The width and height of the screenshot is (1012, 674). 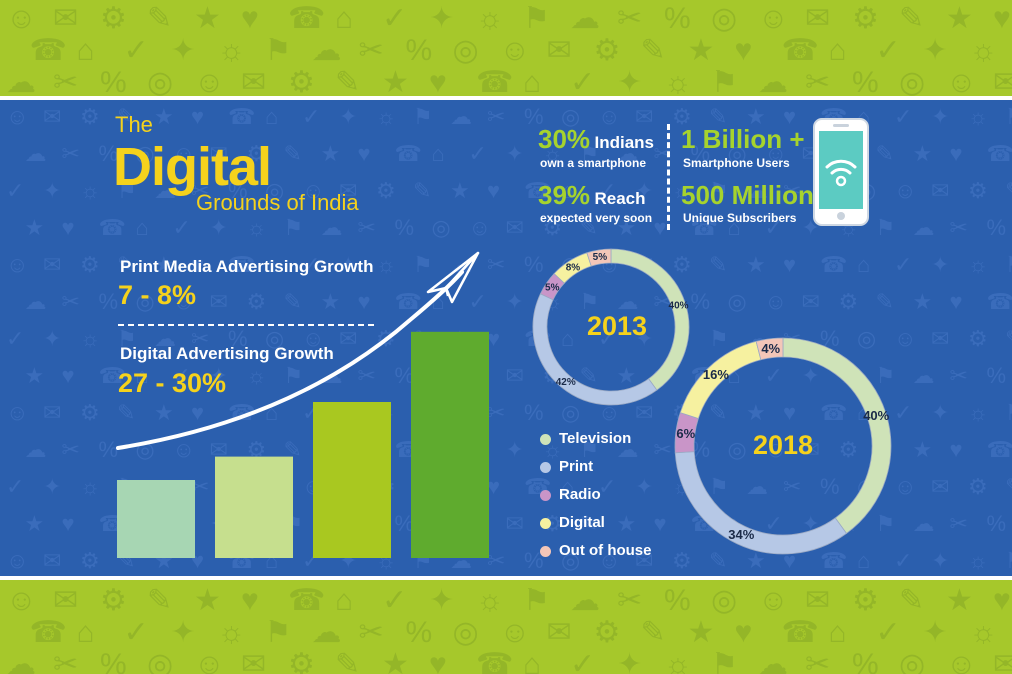 I want to click on donut-segment-out-of-house, so click(x=769, y=349).